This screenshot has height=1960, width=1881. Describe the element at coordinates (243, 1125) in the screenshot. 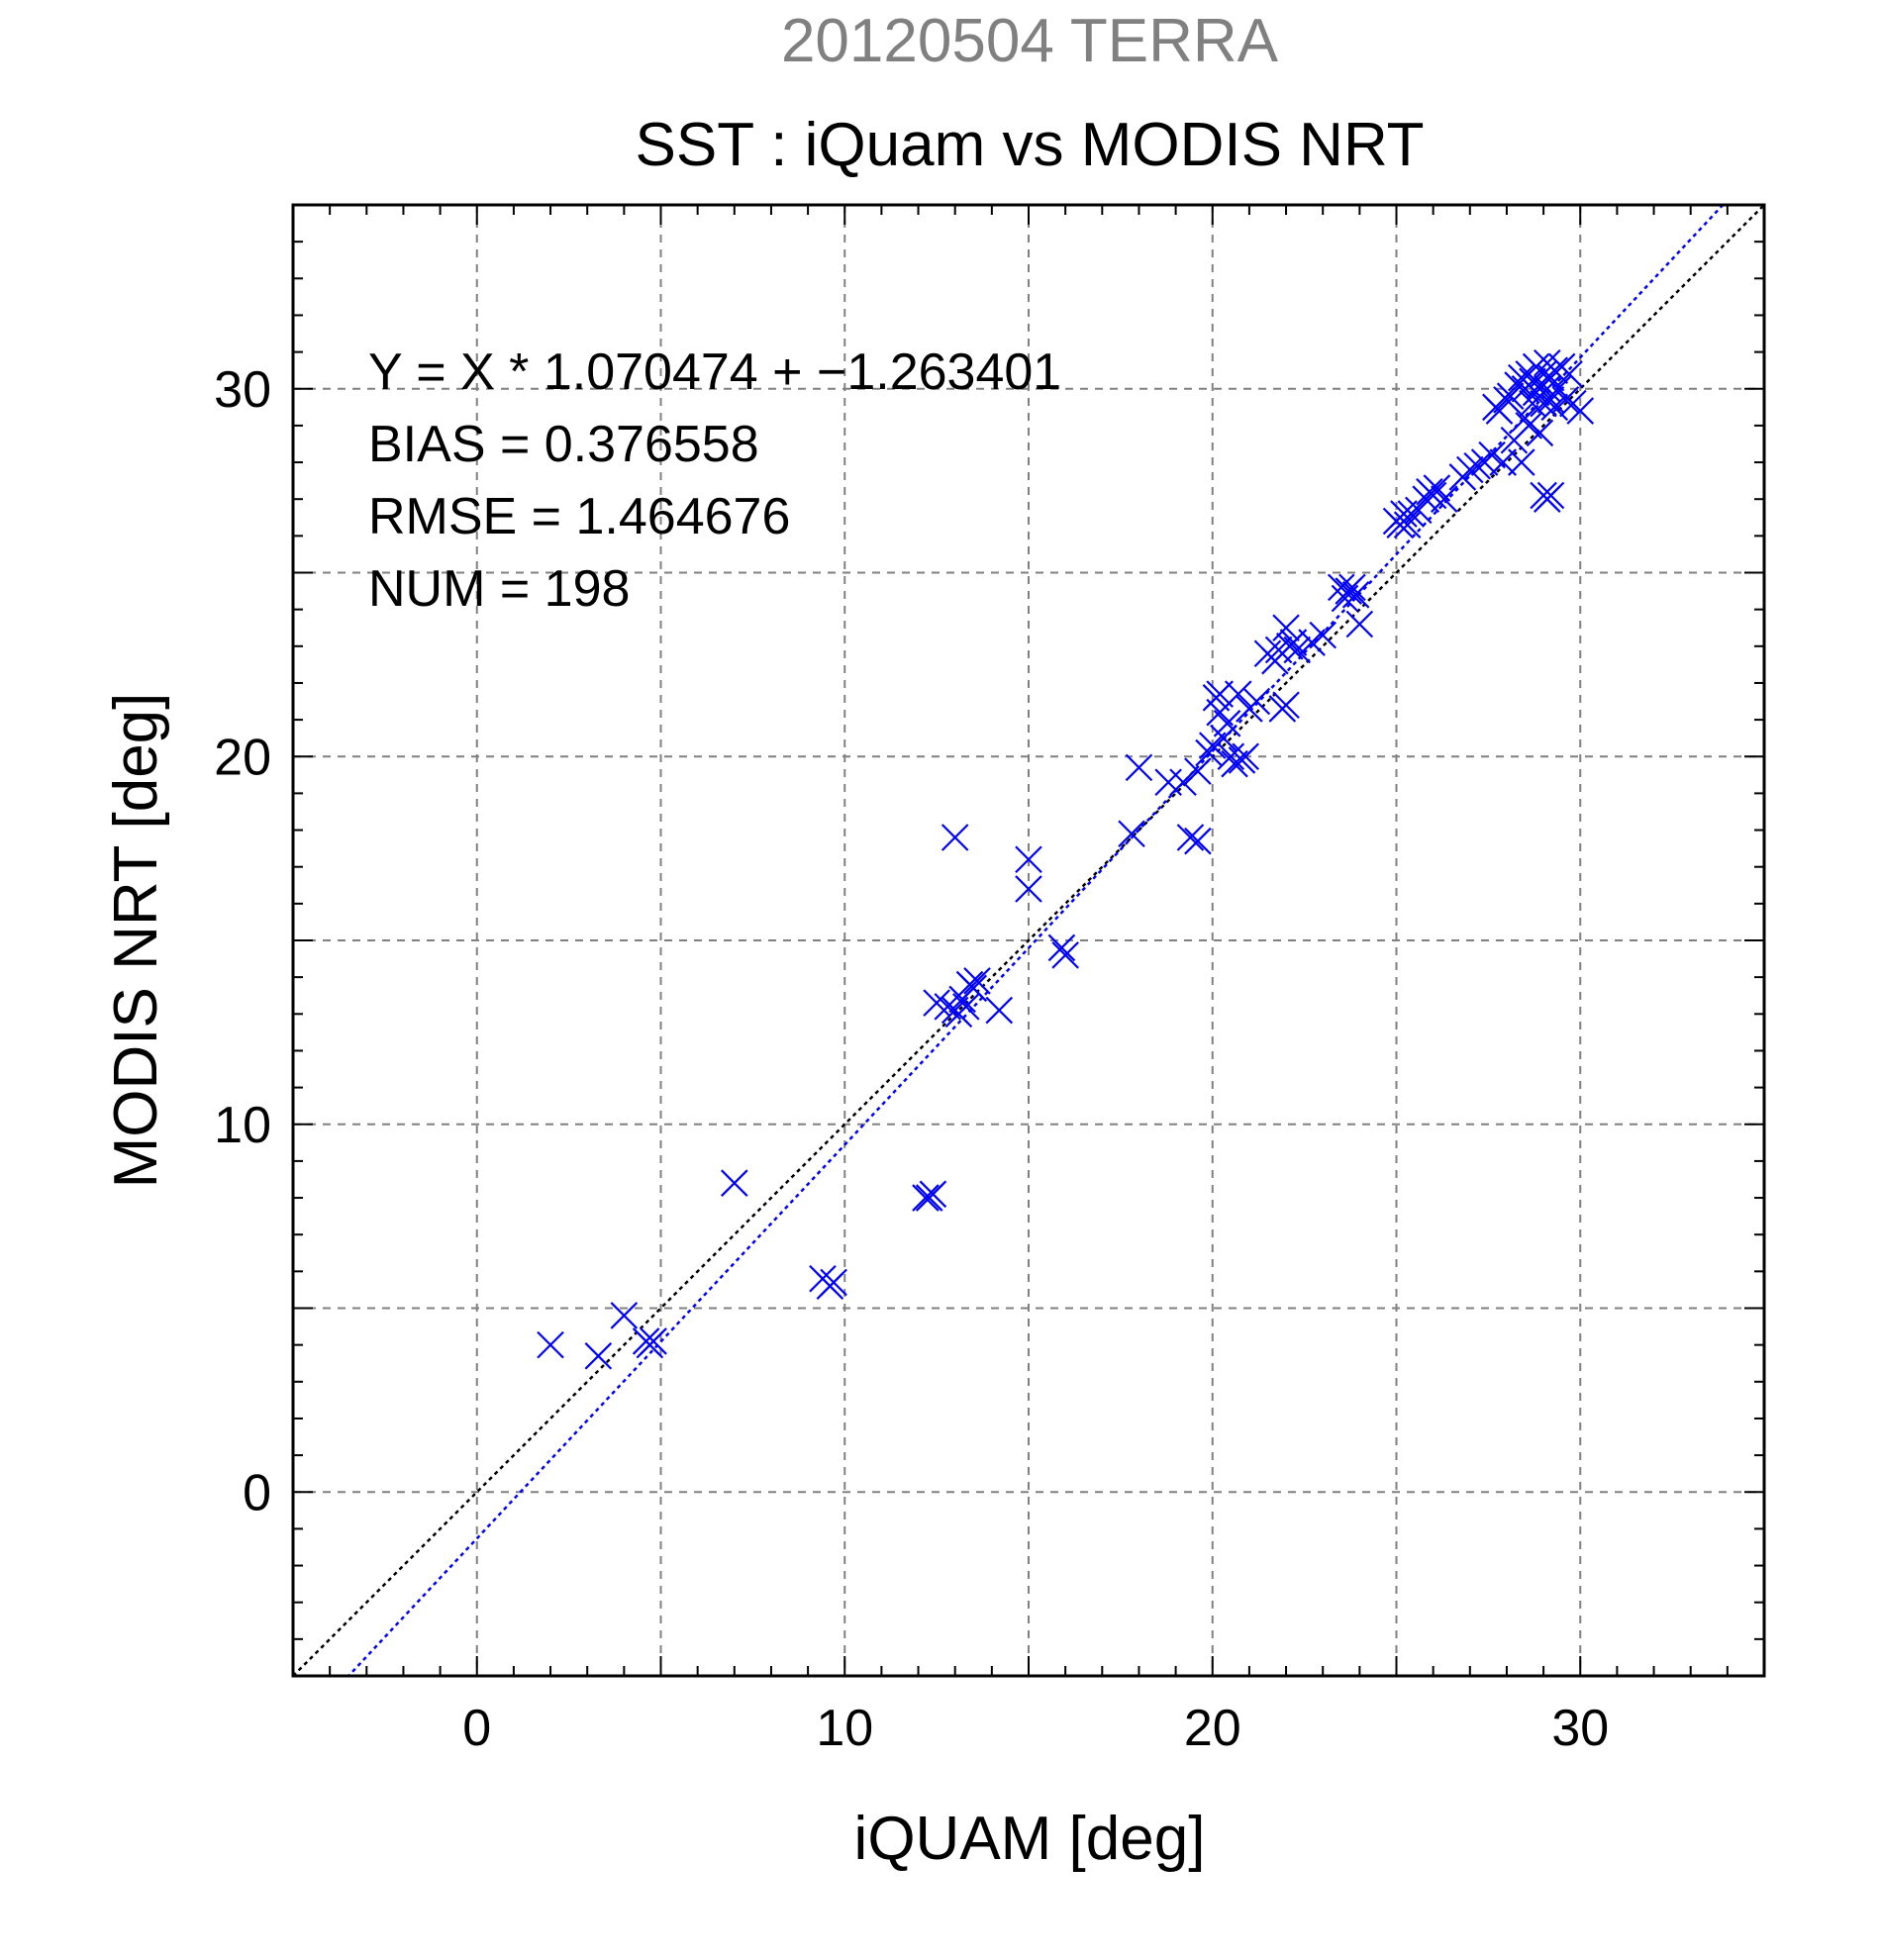

I see `y-tick-label: 10` at that location.